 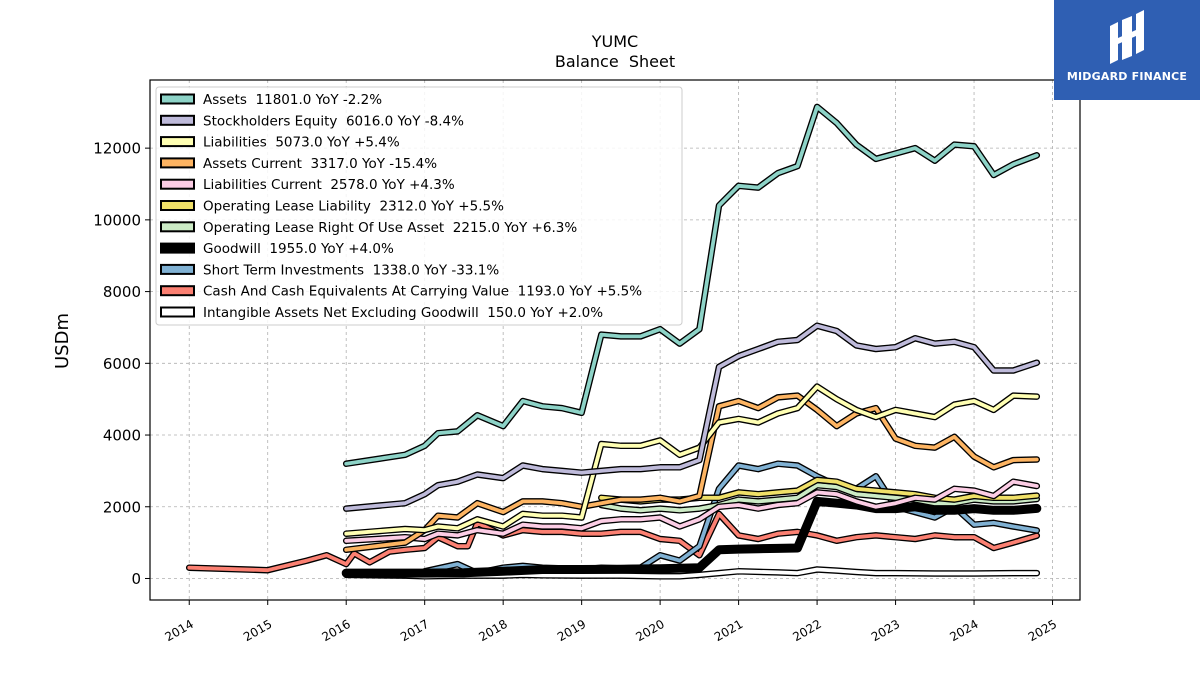 I want to click on y-tick-label: 0, so click(x=136, y=579).